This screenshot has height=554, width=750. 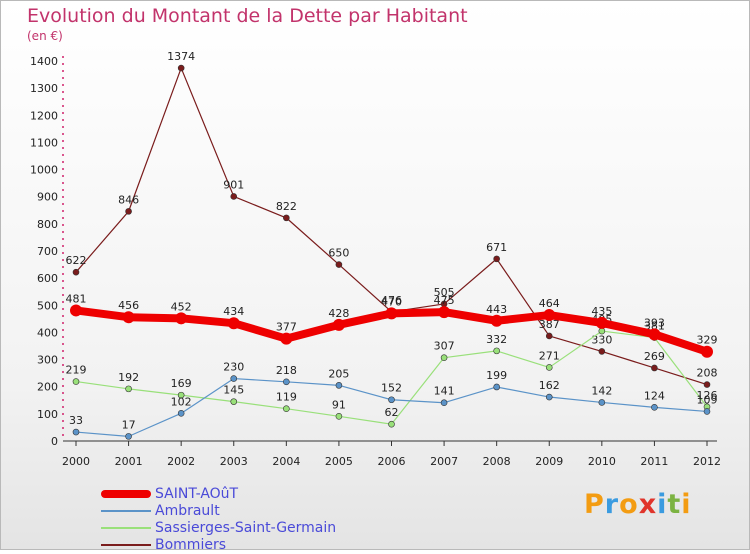 What do you see at coordinates (44, 61) in the screenshot?
I see `y-tick-label: 1400` at bounding box center [44, 61].